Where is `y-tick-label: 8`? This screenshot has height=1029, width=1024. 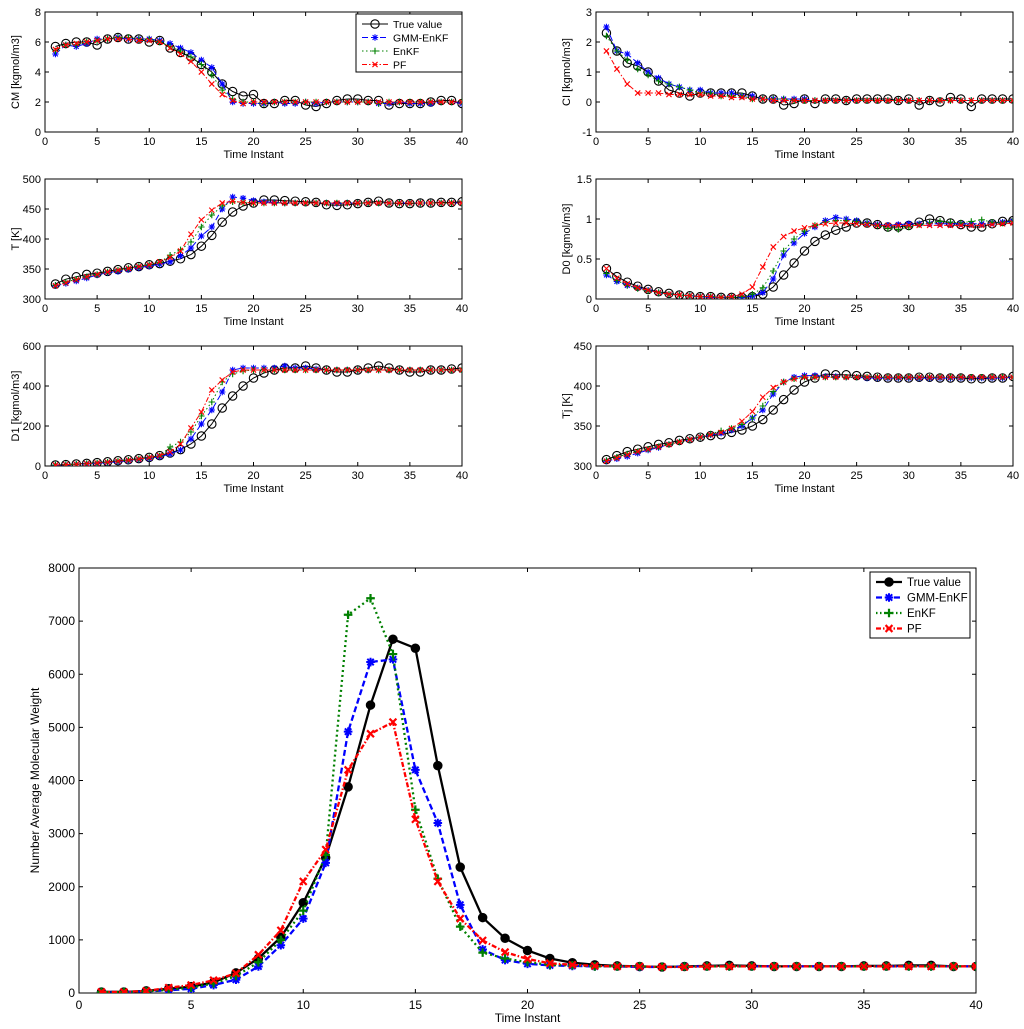 y-tick-label: 8 is located at coordinates (38, 13).